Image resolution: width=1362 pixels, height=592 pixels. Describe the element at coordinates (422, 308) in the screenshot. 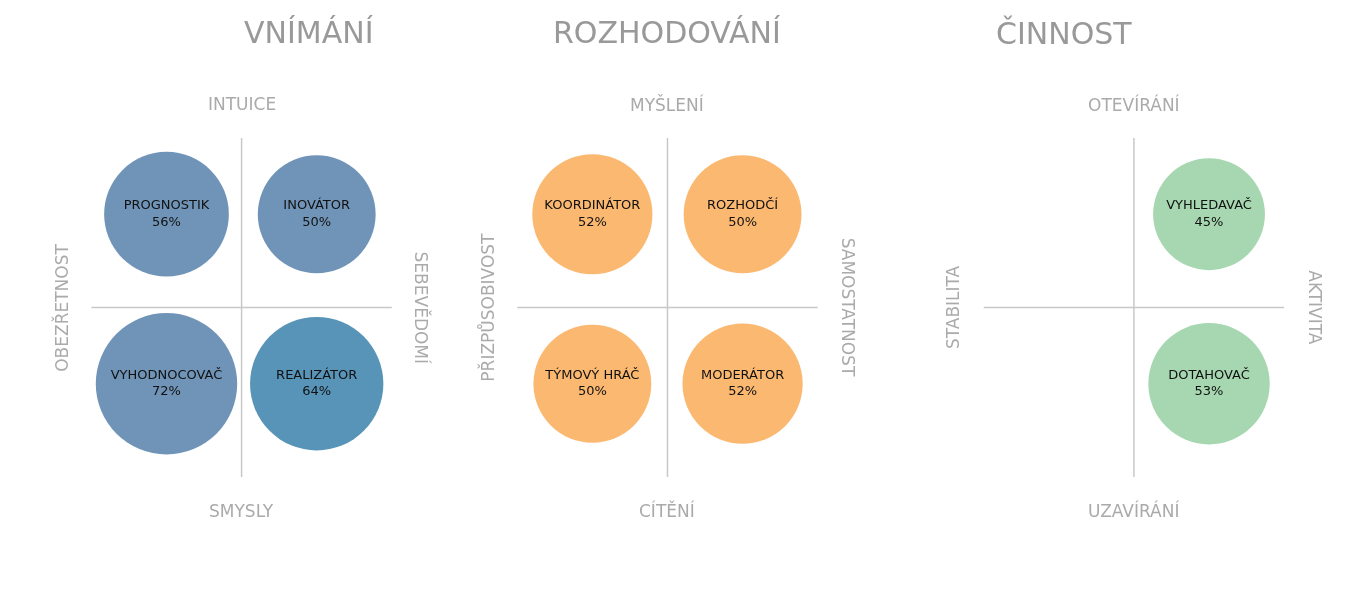

I see `text: SEBEVĚDOMÍ` at that location.